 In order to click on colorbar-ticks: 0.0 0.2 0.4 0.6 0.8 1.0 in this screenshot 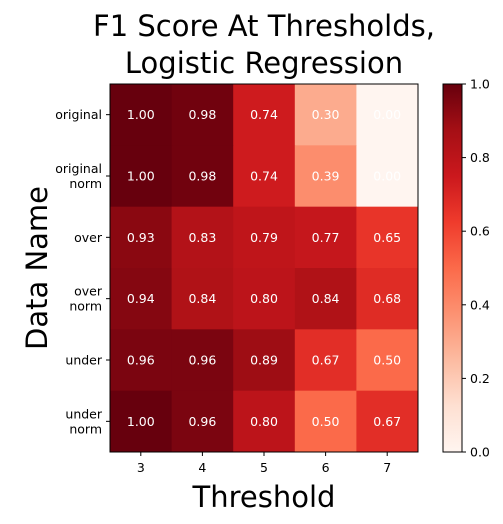, I will do `click(476, 268)`.